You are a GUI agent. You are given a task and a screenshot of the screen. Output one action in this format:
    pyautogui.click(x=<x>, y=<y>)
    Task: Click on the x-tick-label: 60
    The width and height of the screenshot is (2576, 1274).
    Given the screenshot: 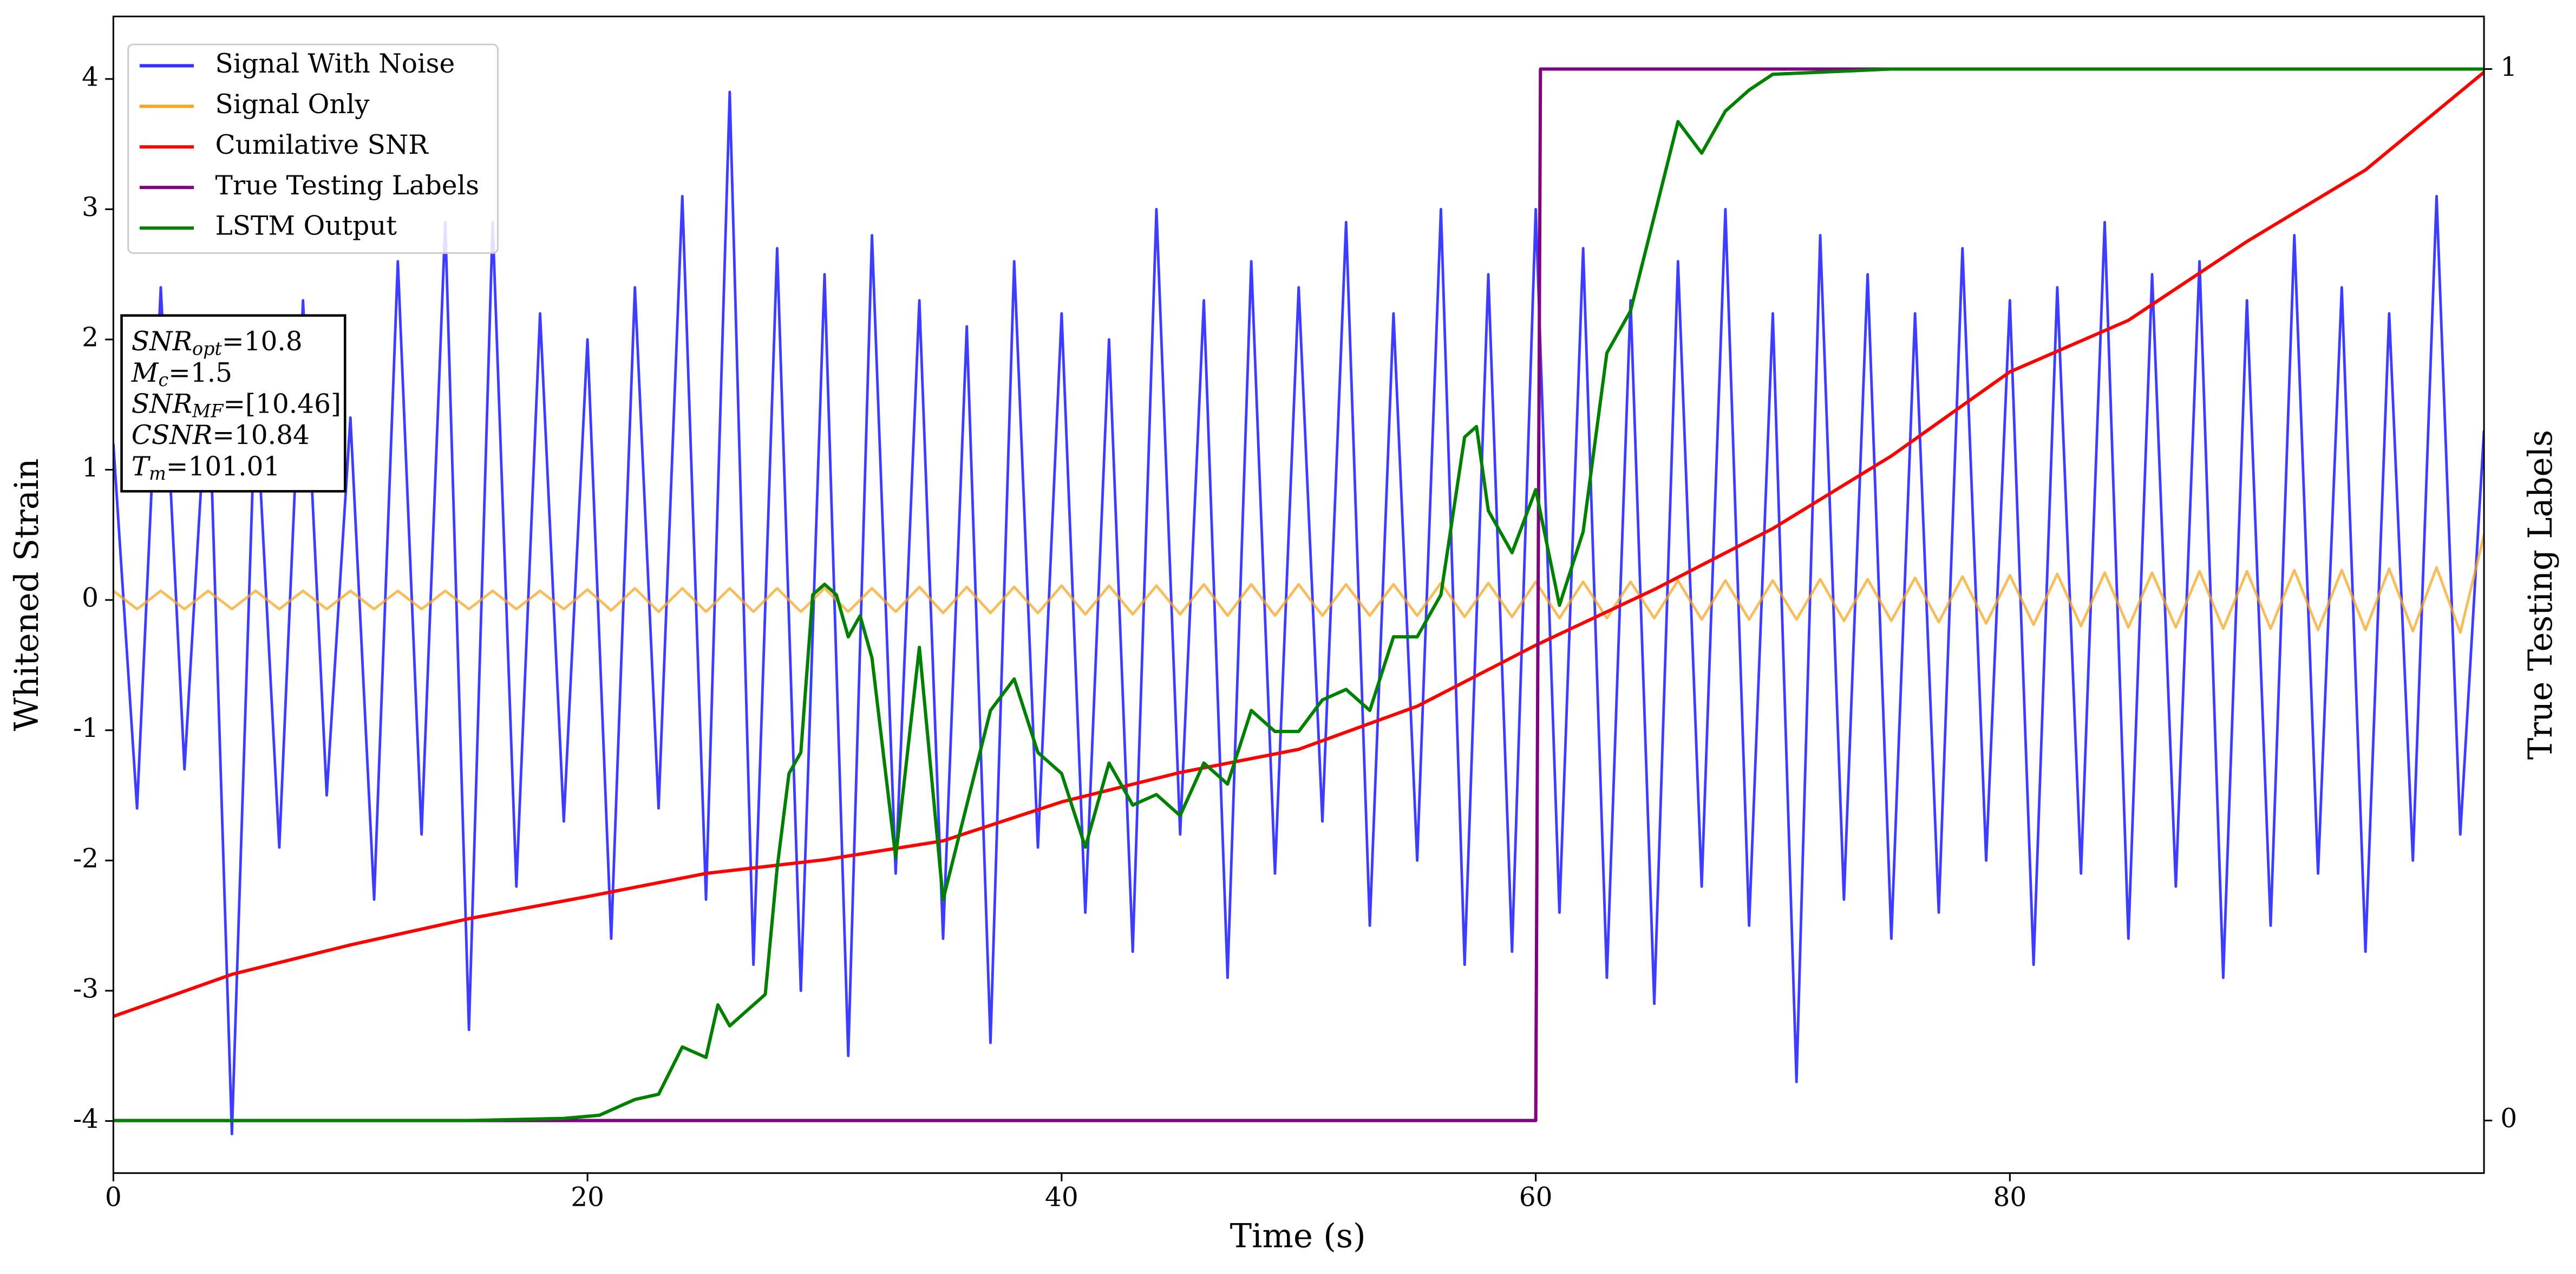 What is the action you would take?
    pyautogui.click(x=1536, y=1197)
    